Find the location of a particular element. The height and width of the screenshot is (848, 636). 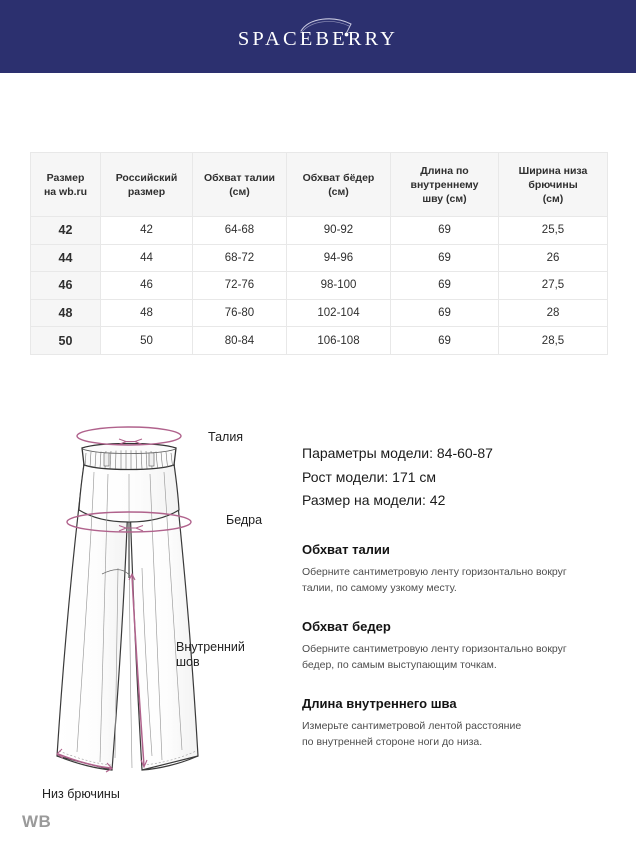

model-height: Рост модели: 171 см is located at coordinates (369, 476).